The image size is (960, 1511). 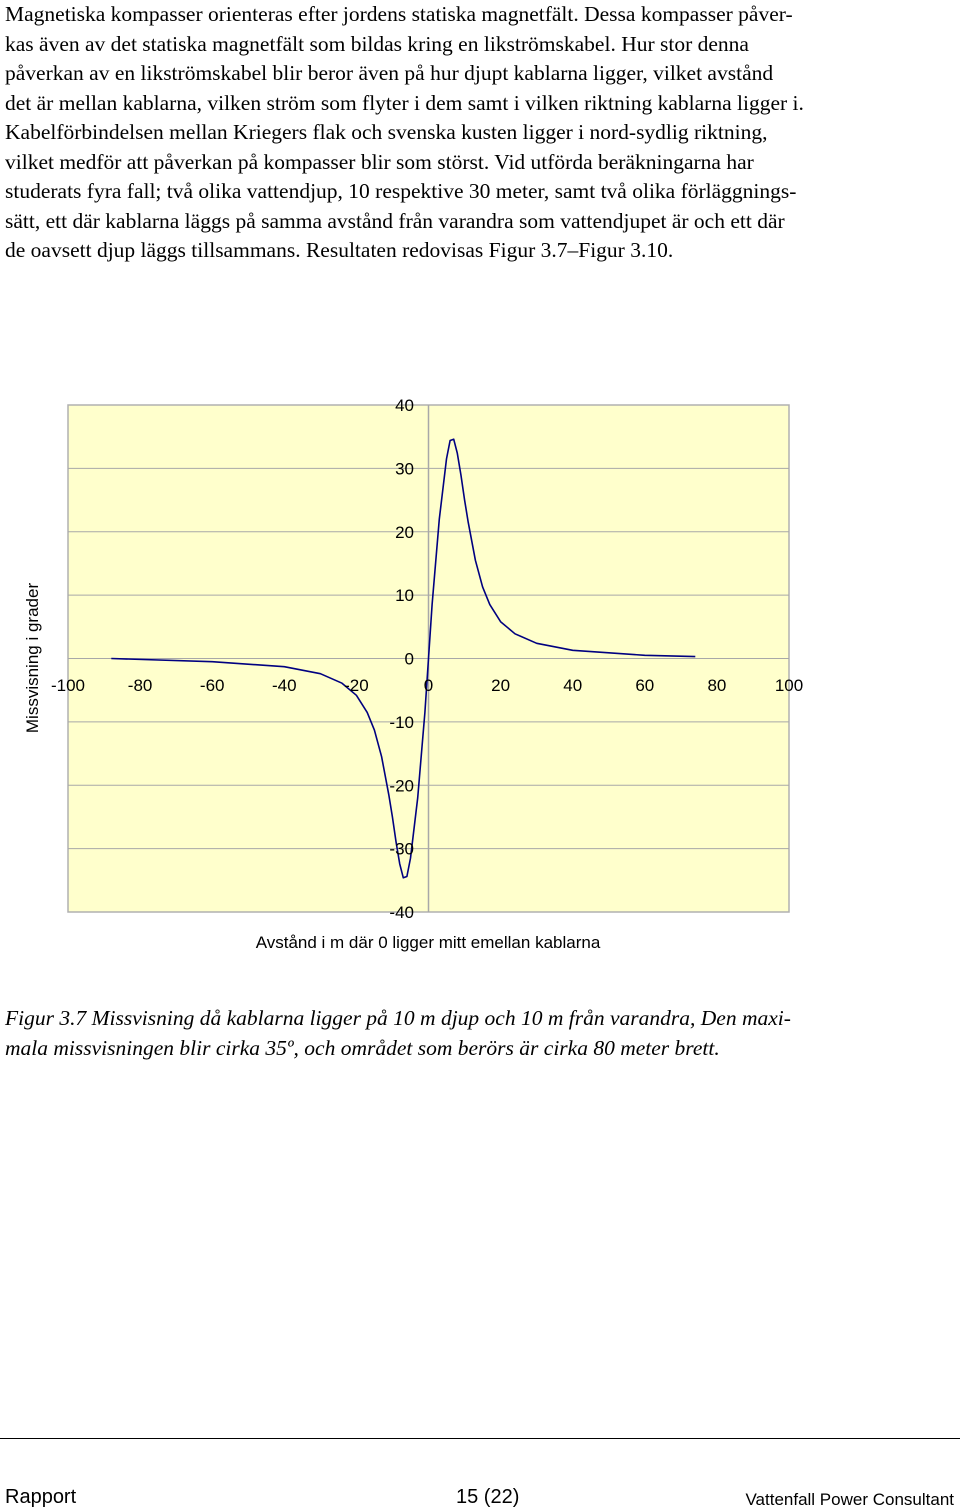 What do you see at coordinates (140, 685) in the screenshot?
I see `x-tick-label: -80` at bounding box center [140, 685].